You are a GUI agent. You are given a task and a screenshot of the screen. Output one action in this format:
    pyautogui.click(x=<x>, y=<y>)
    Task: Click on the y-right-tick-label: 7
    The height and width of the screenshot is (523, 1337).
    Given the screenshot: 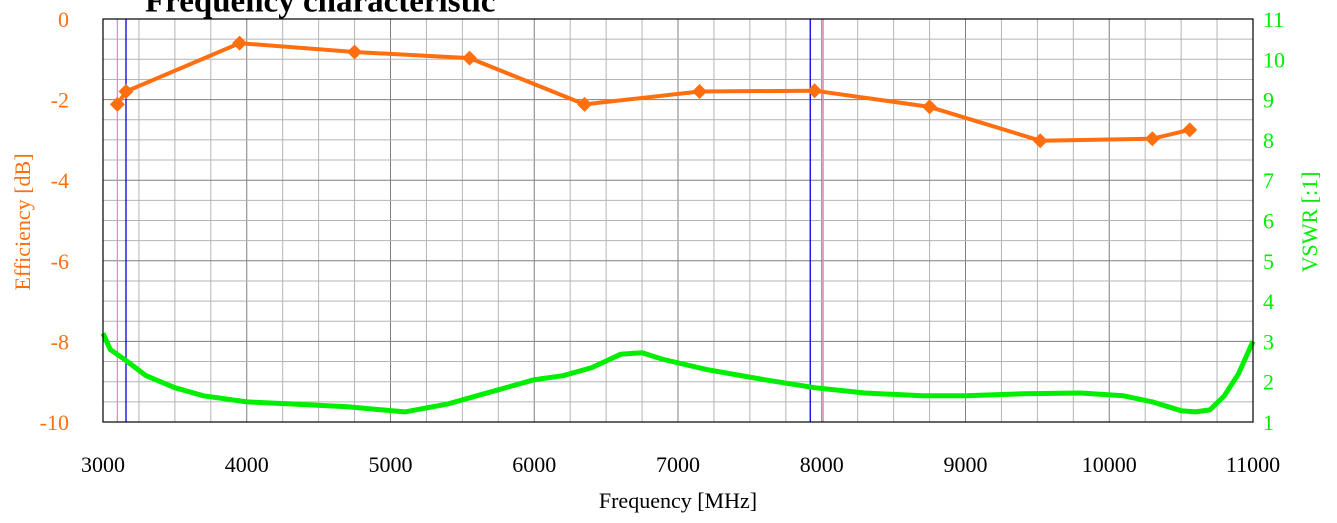 What is the action you would take?
    pyautogui.click(x=1268, y=180)
    